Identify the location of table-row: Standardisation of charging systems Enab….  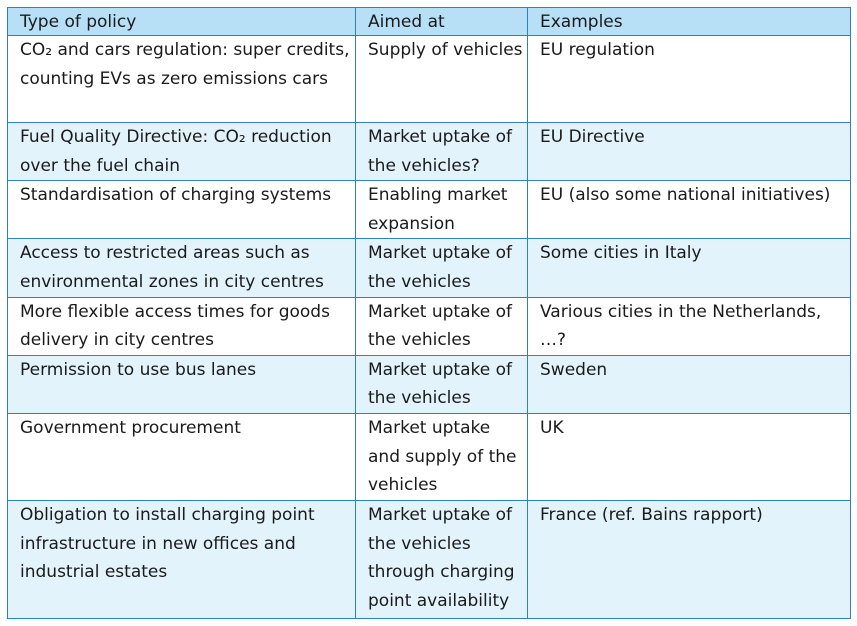
(429, 210).